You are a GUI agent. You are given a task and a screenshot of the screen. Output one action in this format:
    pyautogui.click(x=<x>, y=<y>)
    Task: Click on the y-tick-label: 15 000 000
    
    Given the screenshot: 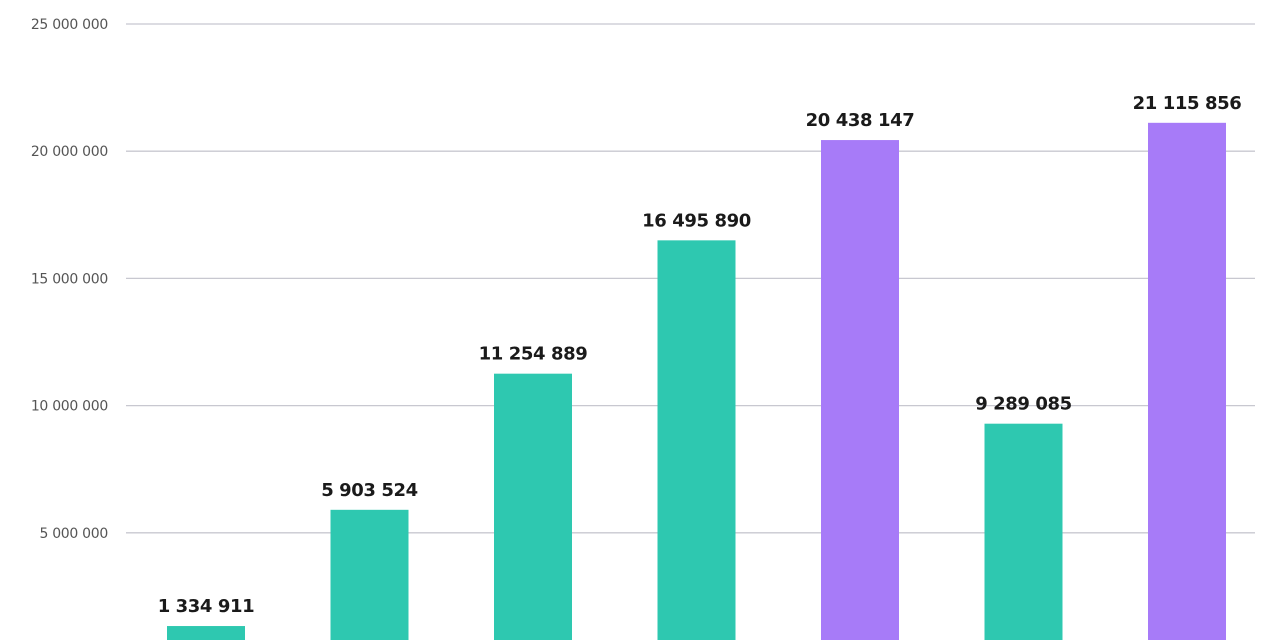 What is the action you would take?
    pyautogui.click(x=69, y=279)
    